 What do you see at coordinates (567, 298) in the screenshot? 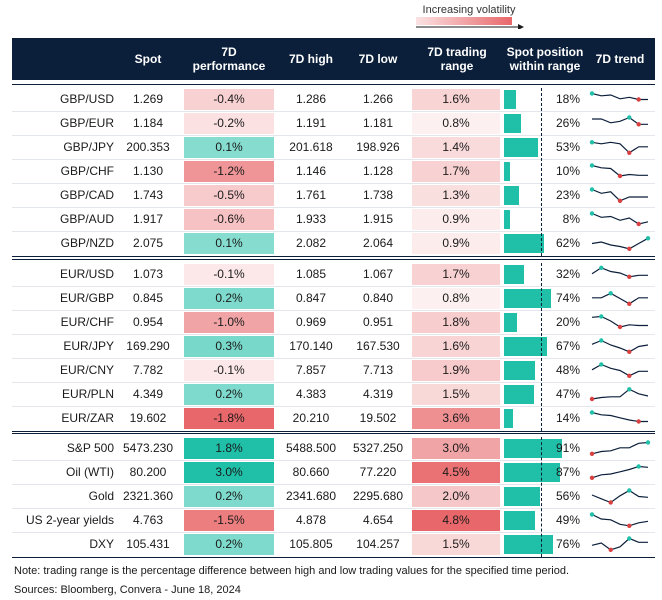
I see `position-value: 74%` at bounding box center [567, 298].